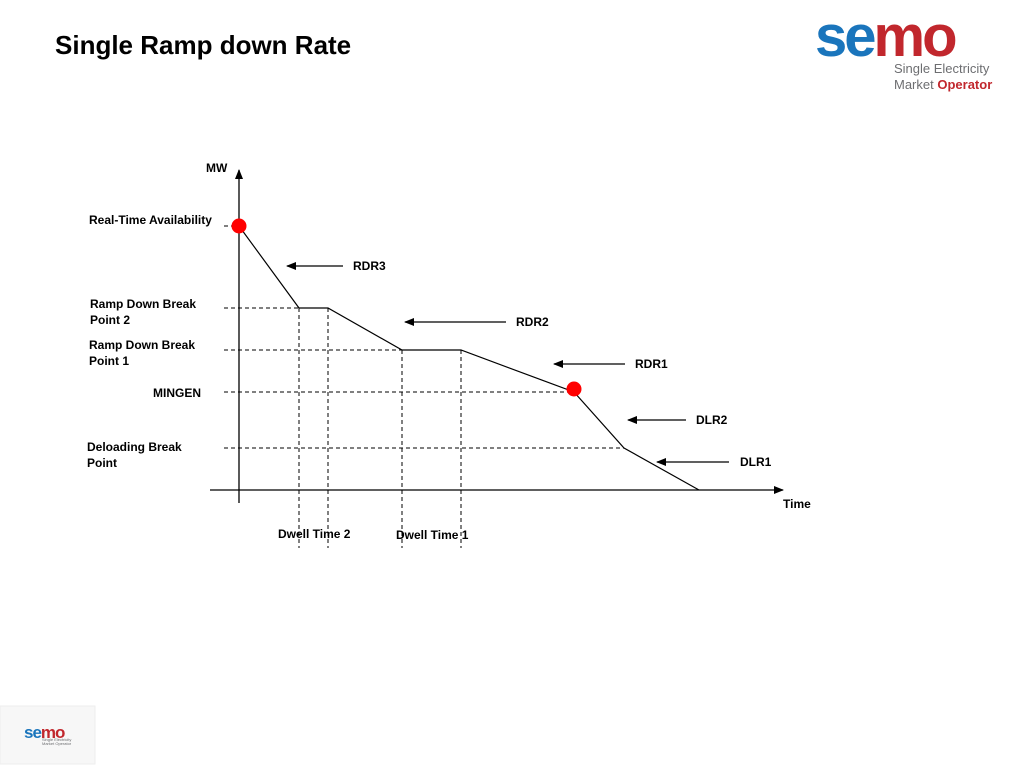 Image resolution: width=1024 pixels, height=768 pixels. What do you see at coordinates (134, 447) in the screenshot?
I see `level-label-dbp: Deloading Break` at bounding box center [134, 447].